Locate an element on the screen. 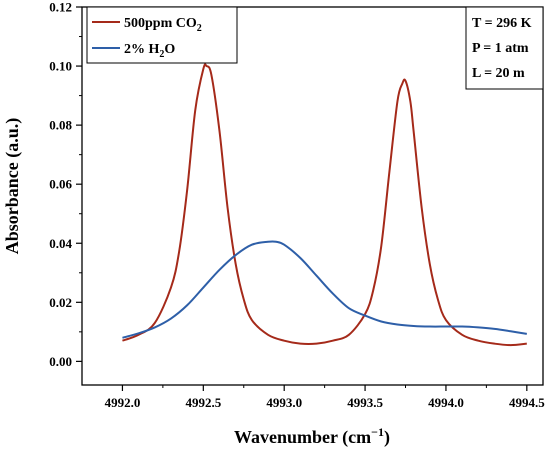 The image size is (550, 451). legend-label-h2o: 2% H2O is located at coordinates (149, 51).